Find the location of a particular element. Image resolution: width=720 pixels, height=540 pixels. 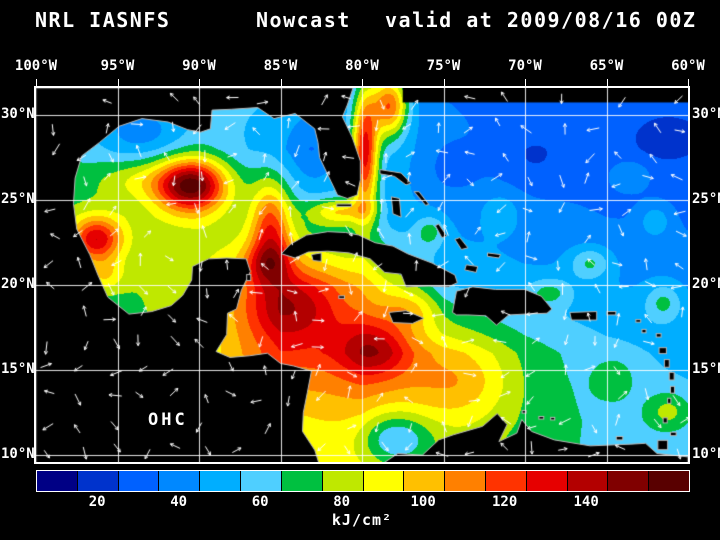

lat-tick-label-left: 25°N is located at coordinates (18, 199).